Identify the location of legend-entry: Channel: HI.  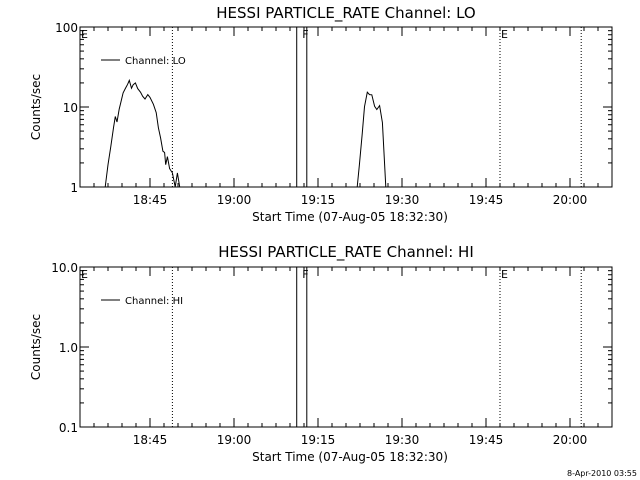
(154, 301).